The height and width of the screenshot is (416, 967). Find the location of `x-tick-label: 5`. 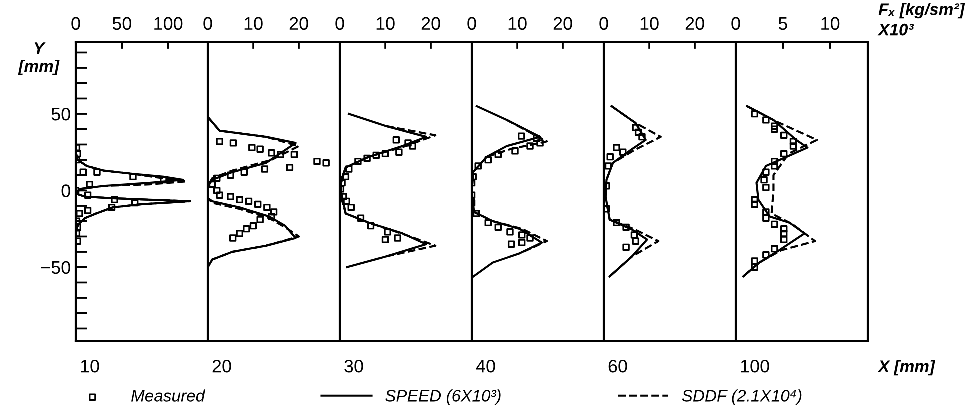

x-tick-label: 5 is located at coordinates (783, 24).